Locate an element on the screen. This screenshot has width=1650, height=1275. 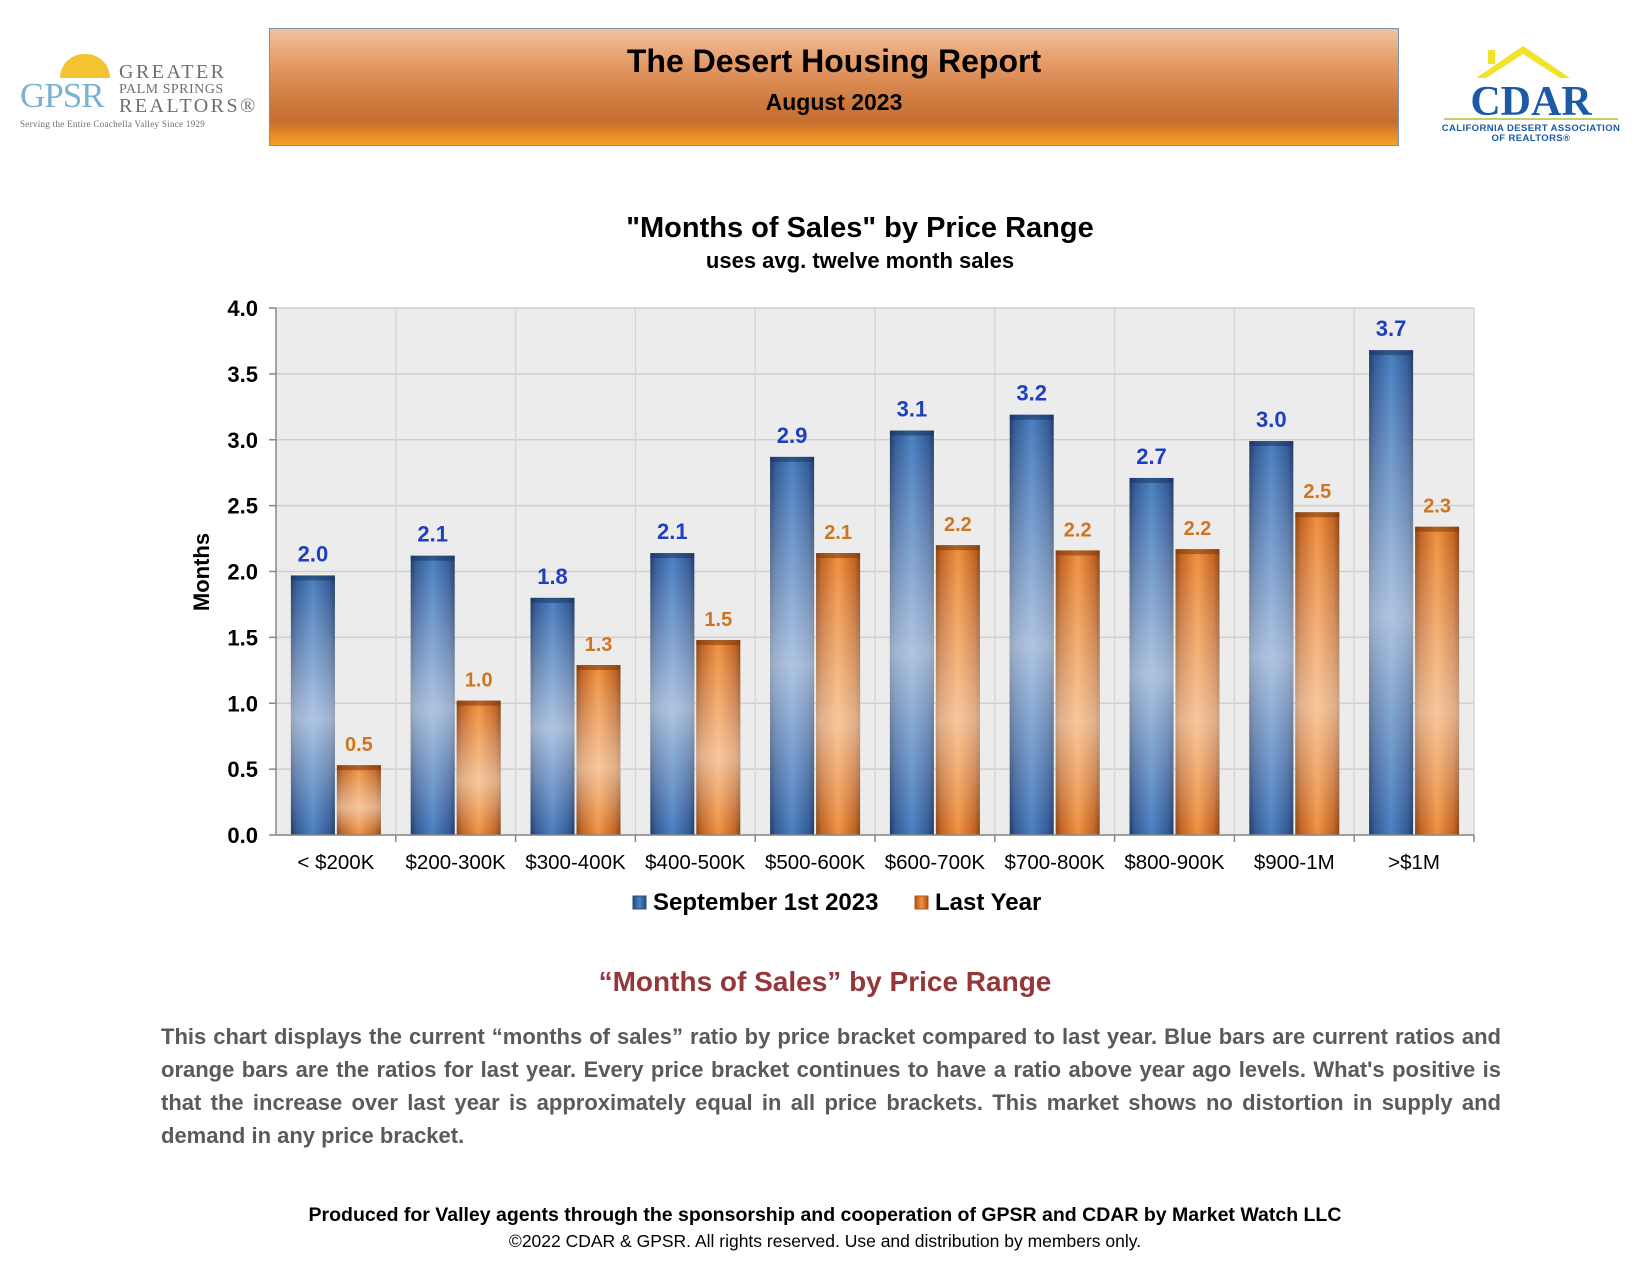
x-tick-label: $800-900K is located at coordinates (1174, 862).